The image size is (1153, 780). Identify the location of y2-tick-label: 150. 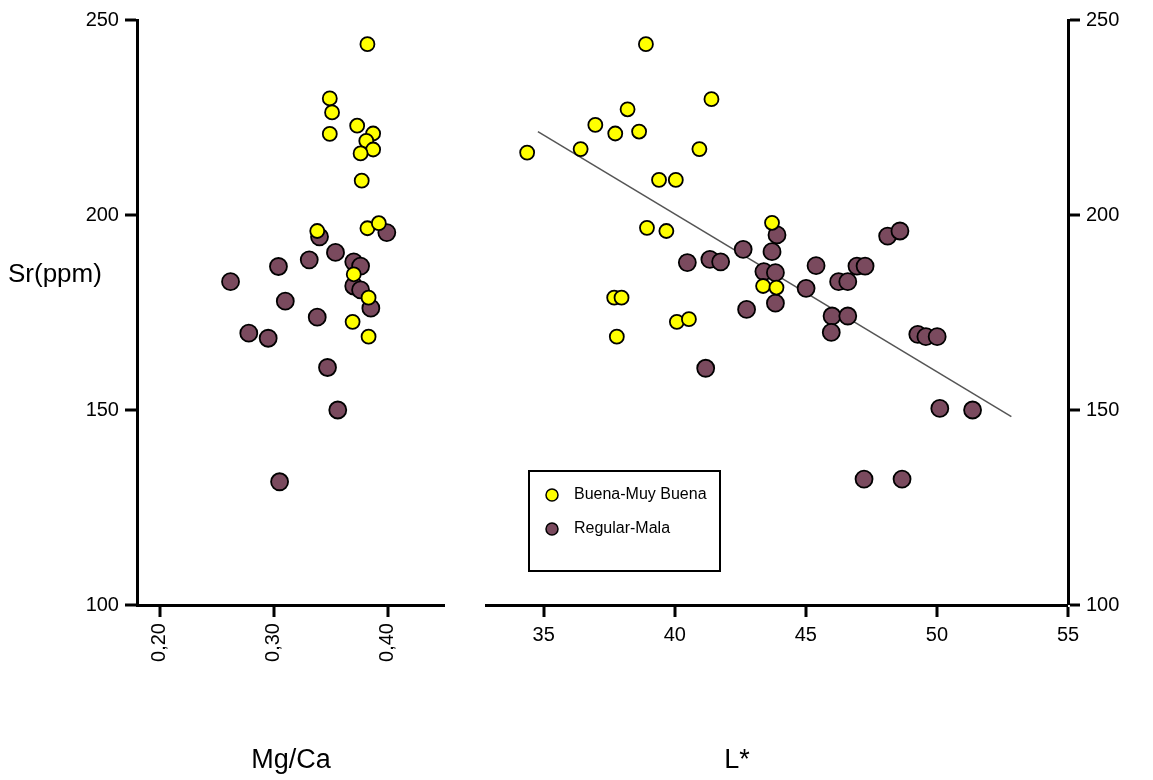
(1103, 408).